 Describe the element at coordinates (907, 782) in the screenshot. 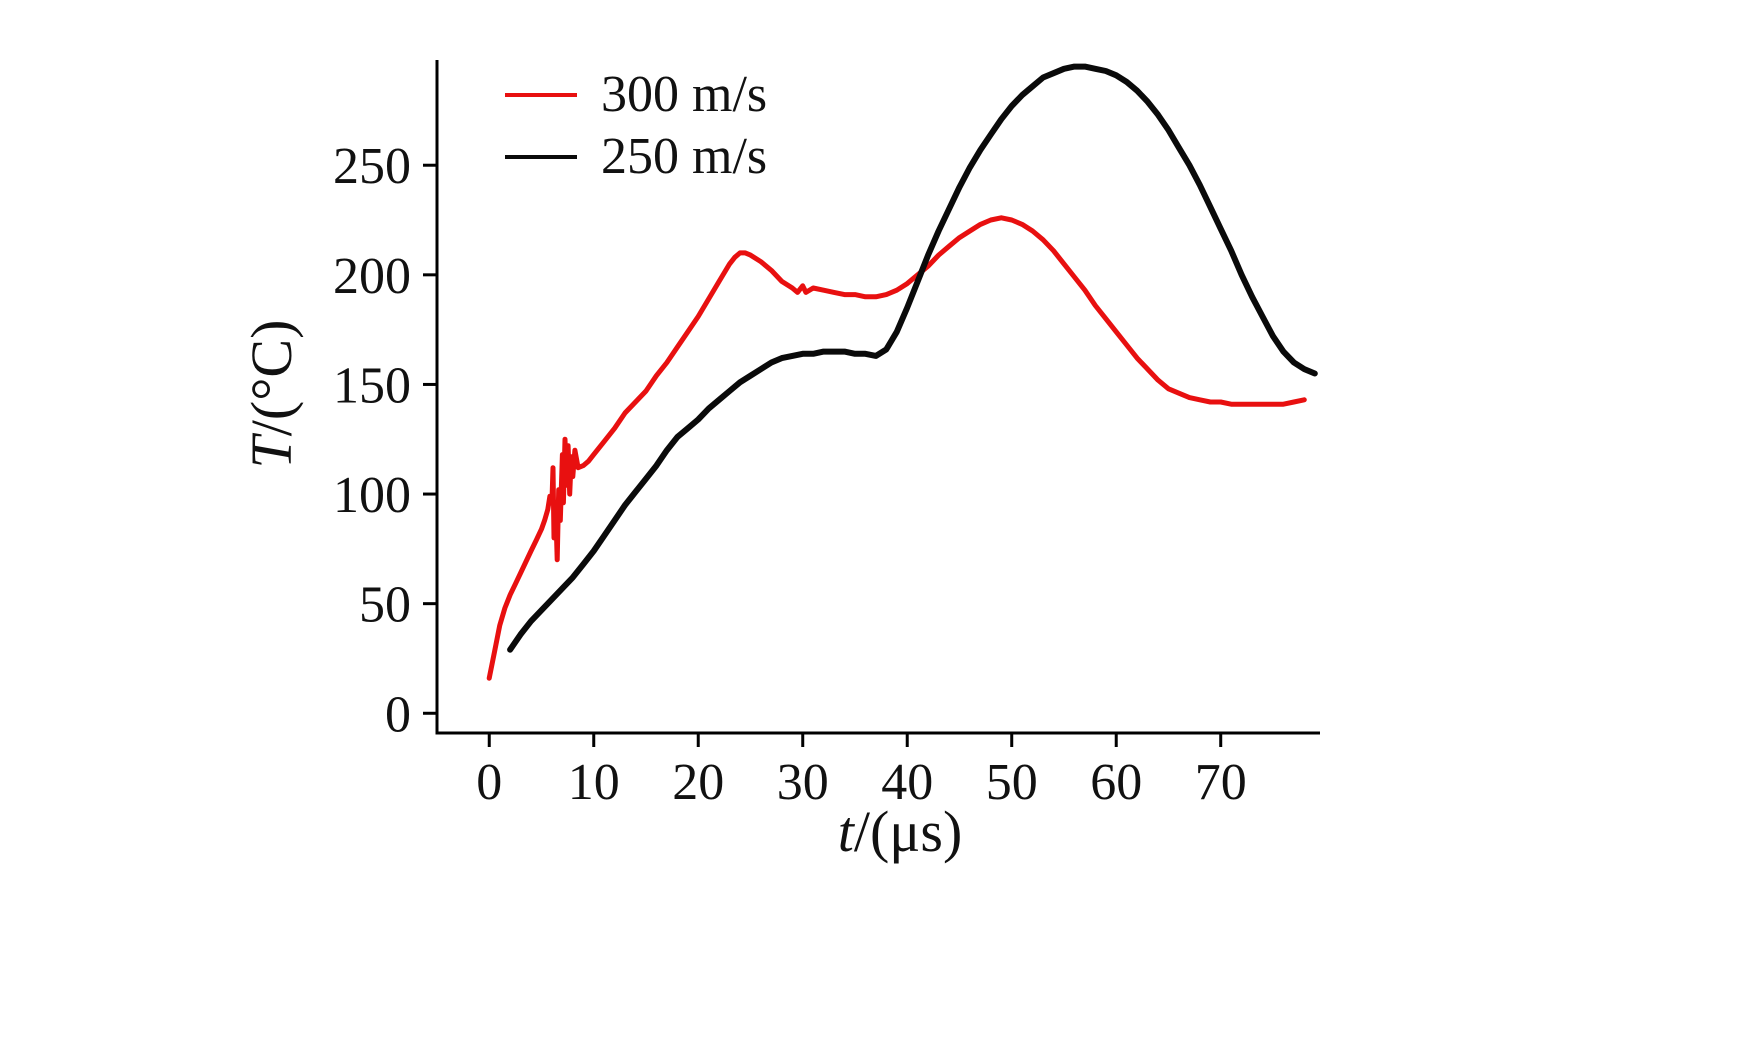

I see `x-tick-label: 40` at that location.